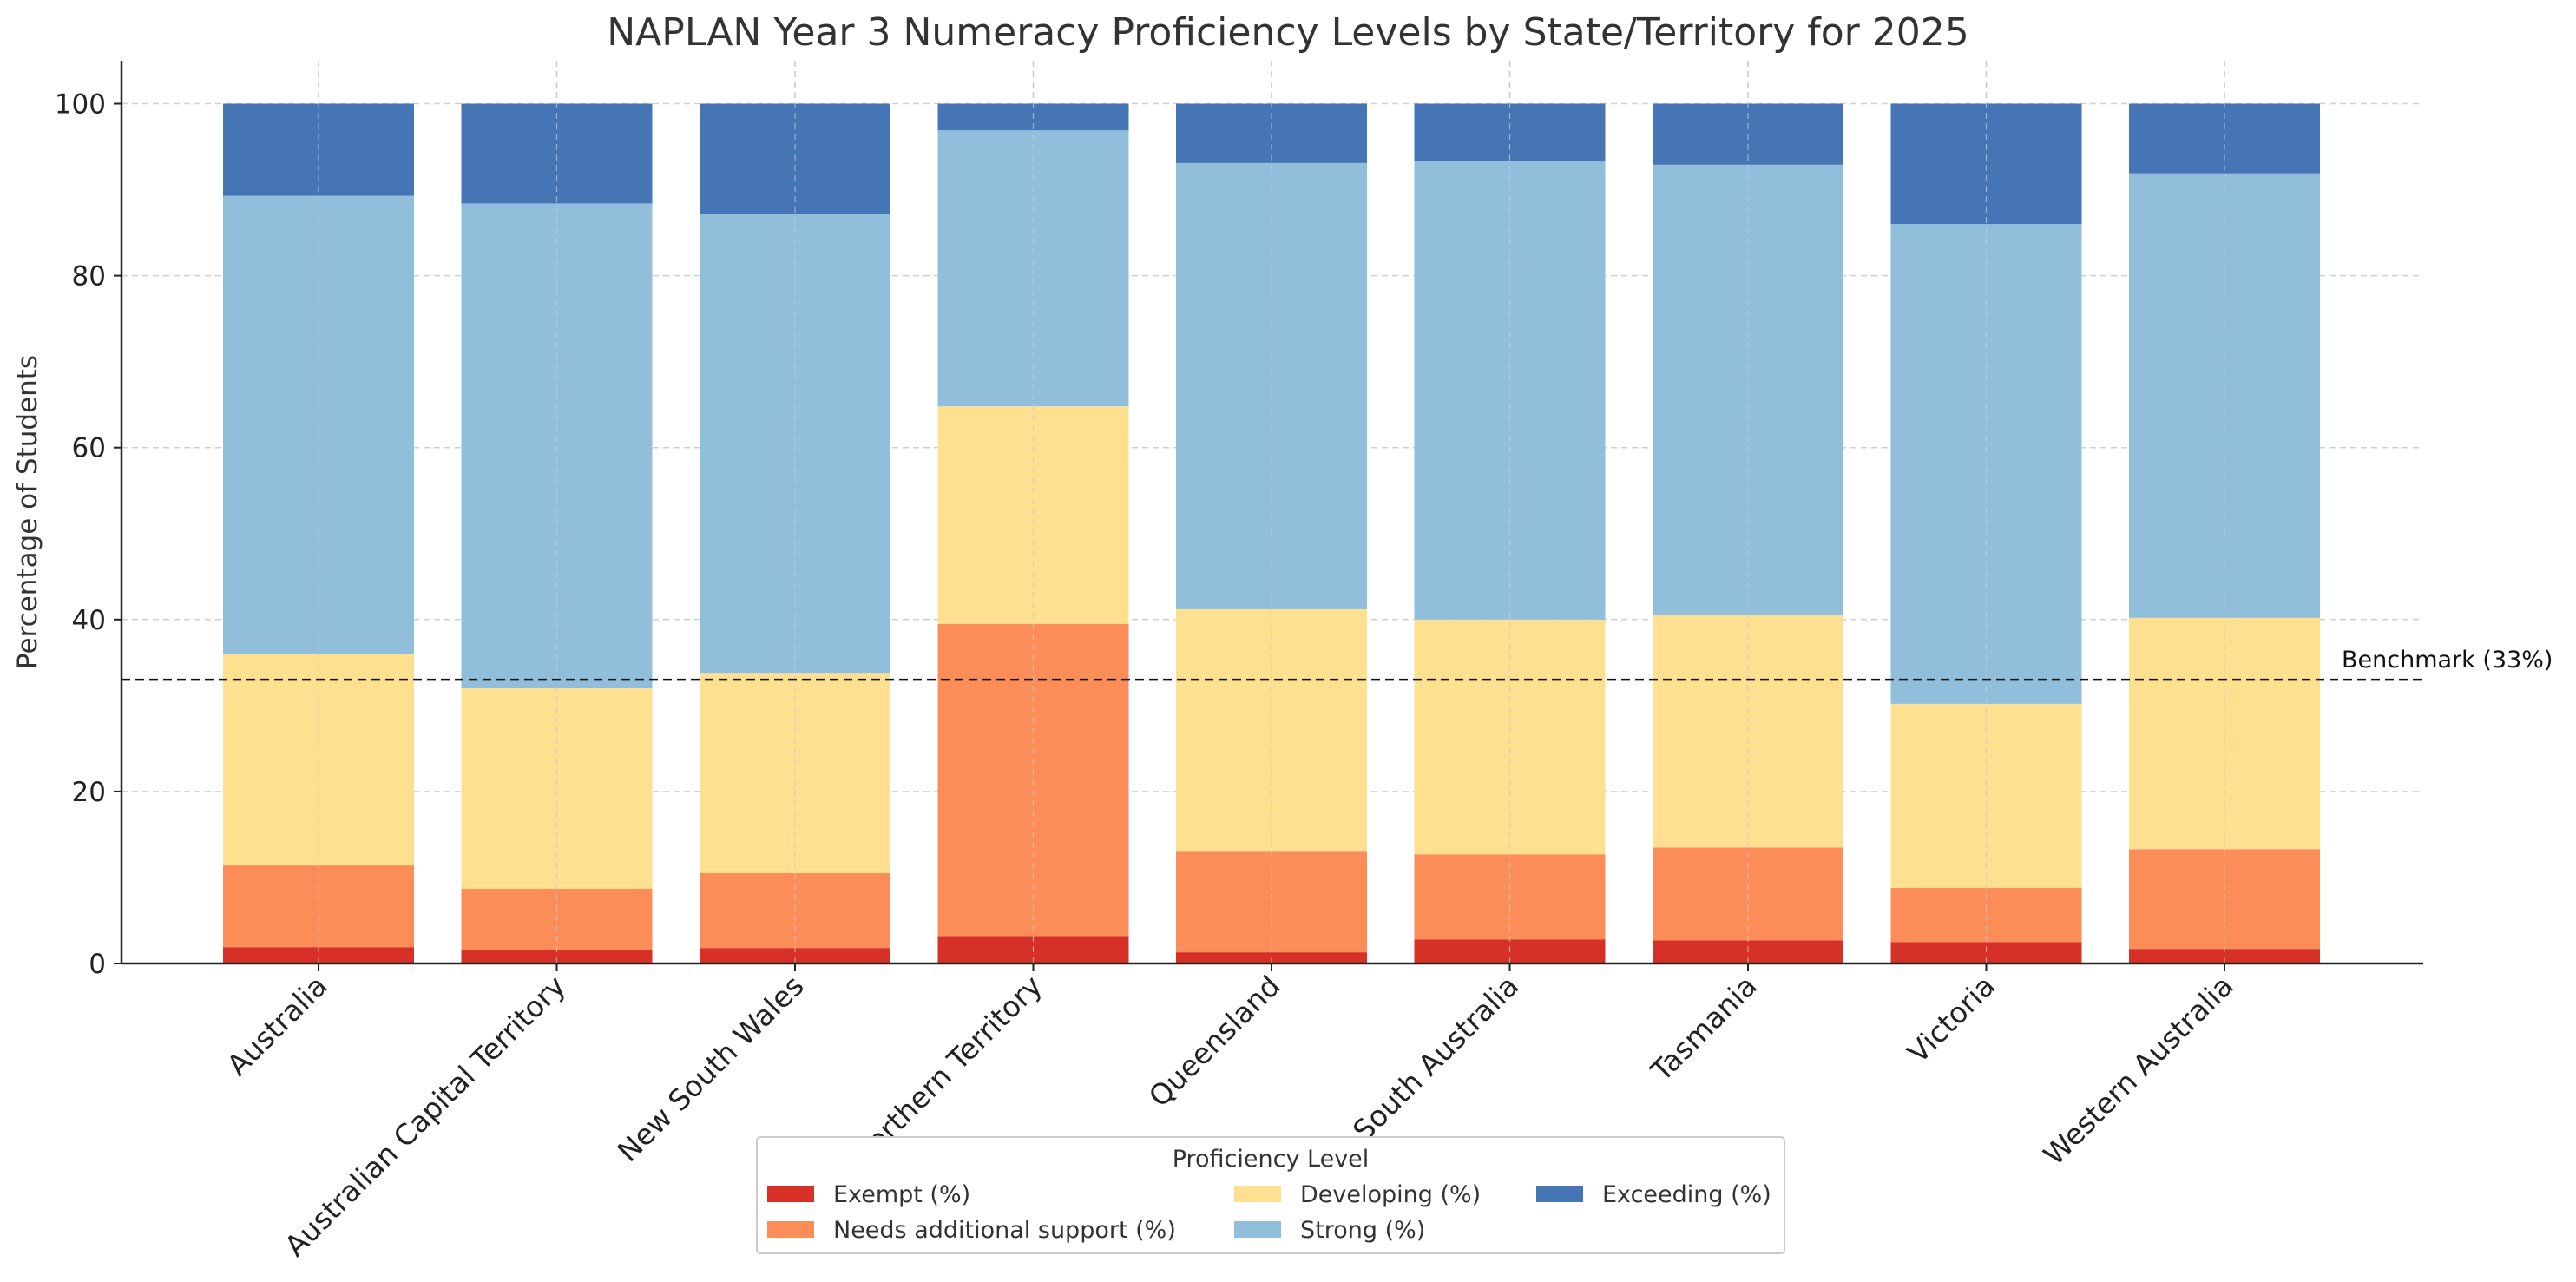 This screenshot has width=2576, height=1282. I want to click on x-tick-label: Queensland, so click(1214, 1041).